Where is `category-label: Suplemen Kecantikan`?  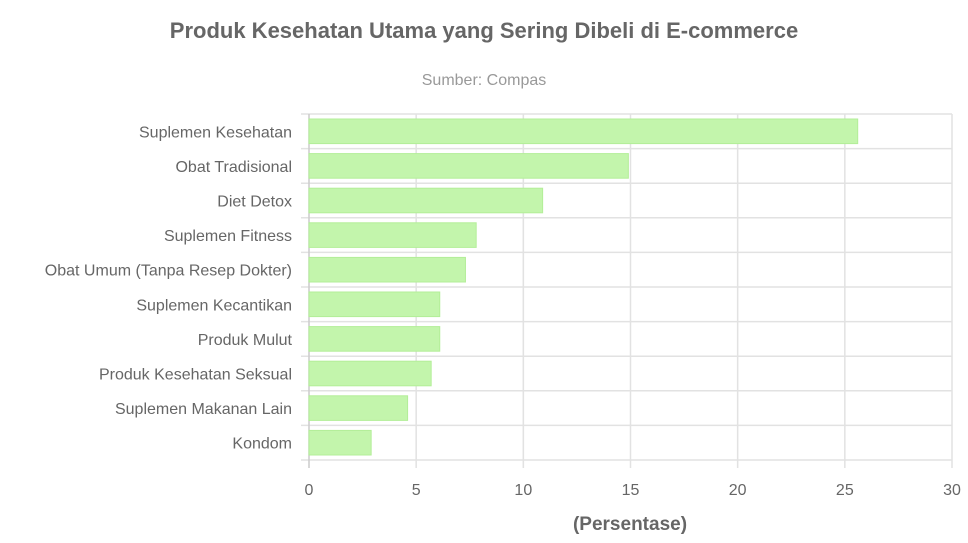
category-label: Suplemen Kecantikan is located at coordinates (214, 305).